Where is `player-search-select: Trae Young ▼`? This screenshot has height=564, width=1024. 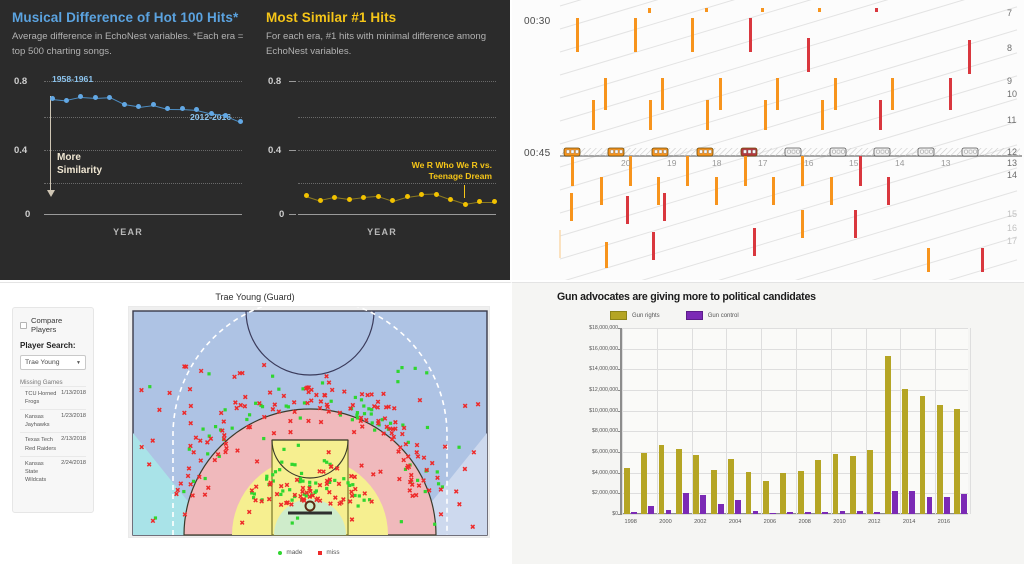
player-search-select: Trae Young ▼ is located at coordinates (53, 362).